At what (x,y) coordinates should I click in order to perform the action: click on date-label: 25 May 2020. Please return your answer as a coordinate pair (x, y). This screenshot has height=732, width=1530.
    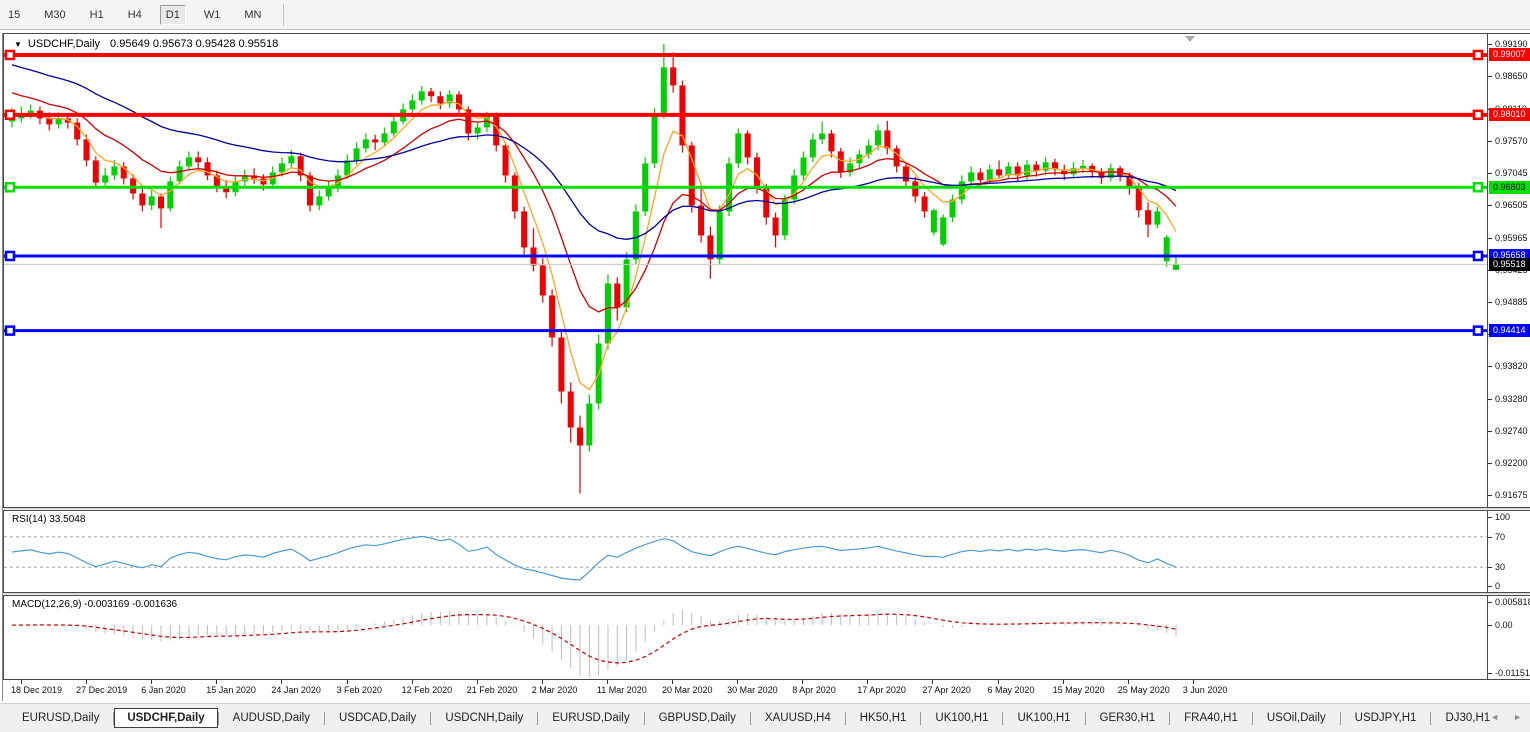
    Looking at the image, I should click on (1143, 690).